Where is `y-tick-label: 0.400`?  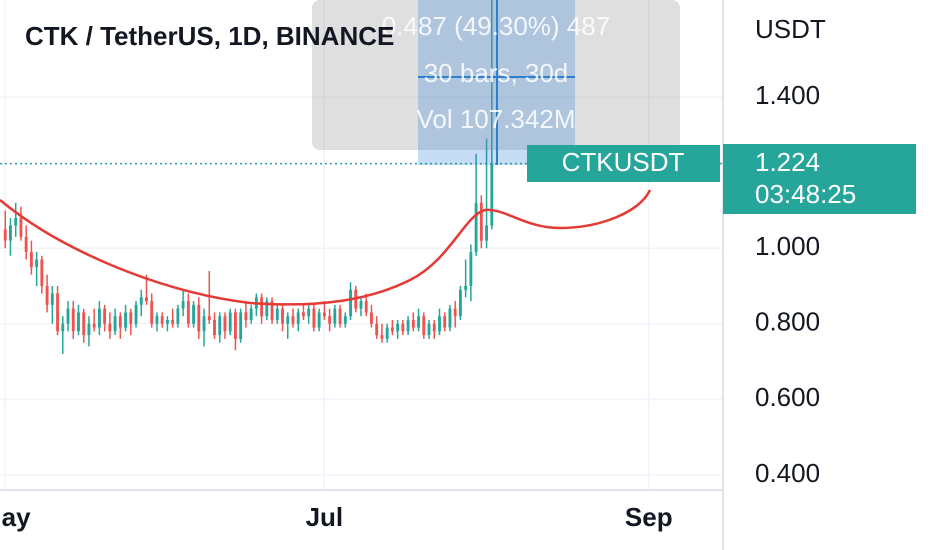 y-tick-label: 0.400 is located at coordinates (787, 473).